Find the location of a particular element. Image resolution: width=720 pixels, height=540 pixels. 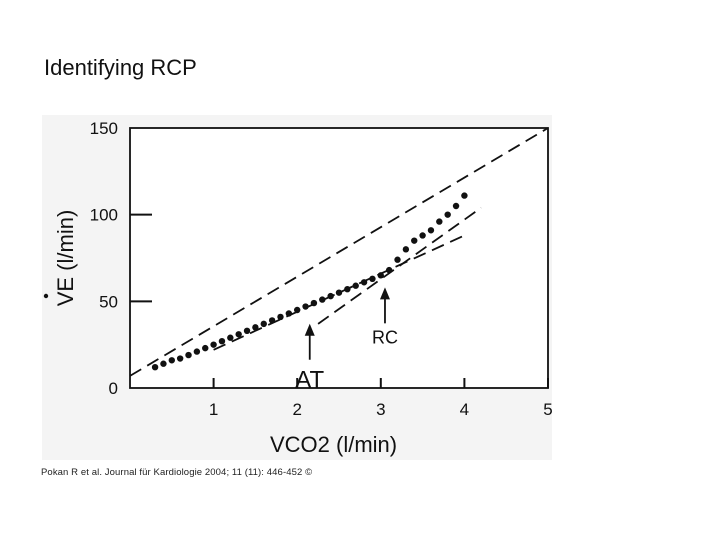

x-axis-label: VCO2 (l/min) is located at coordinates (333, 444).